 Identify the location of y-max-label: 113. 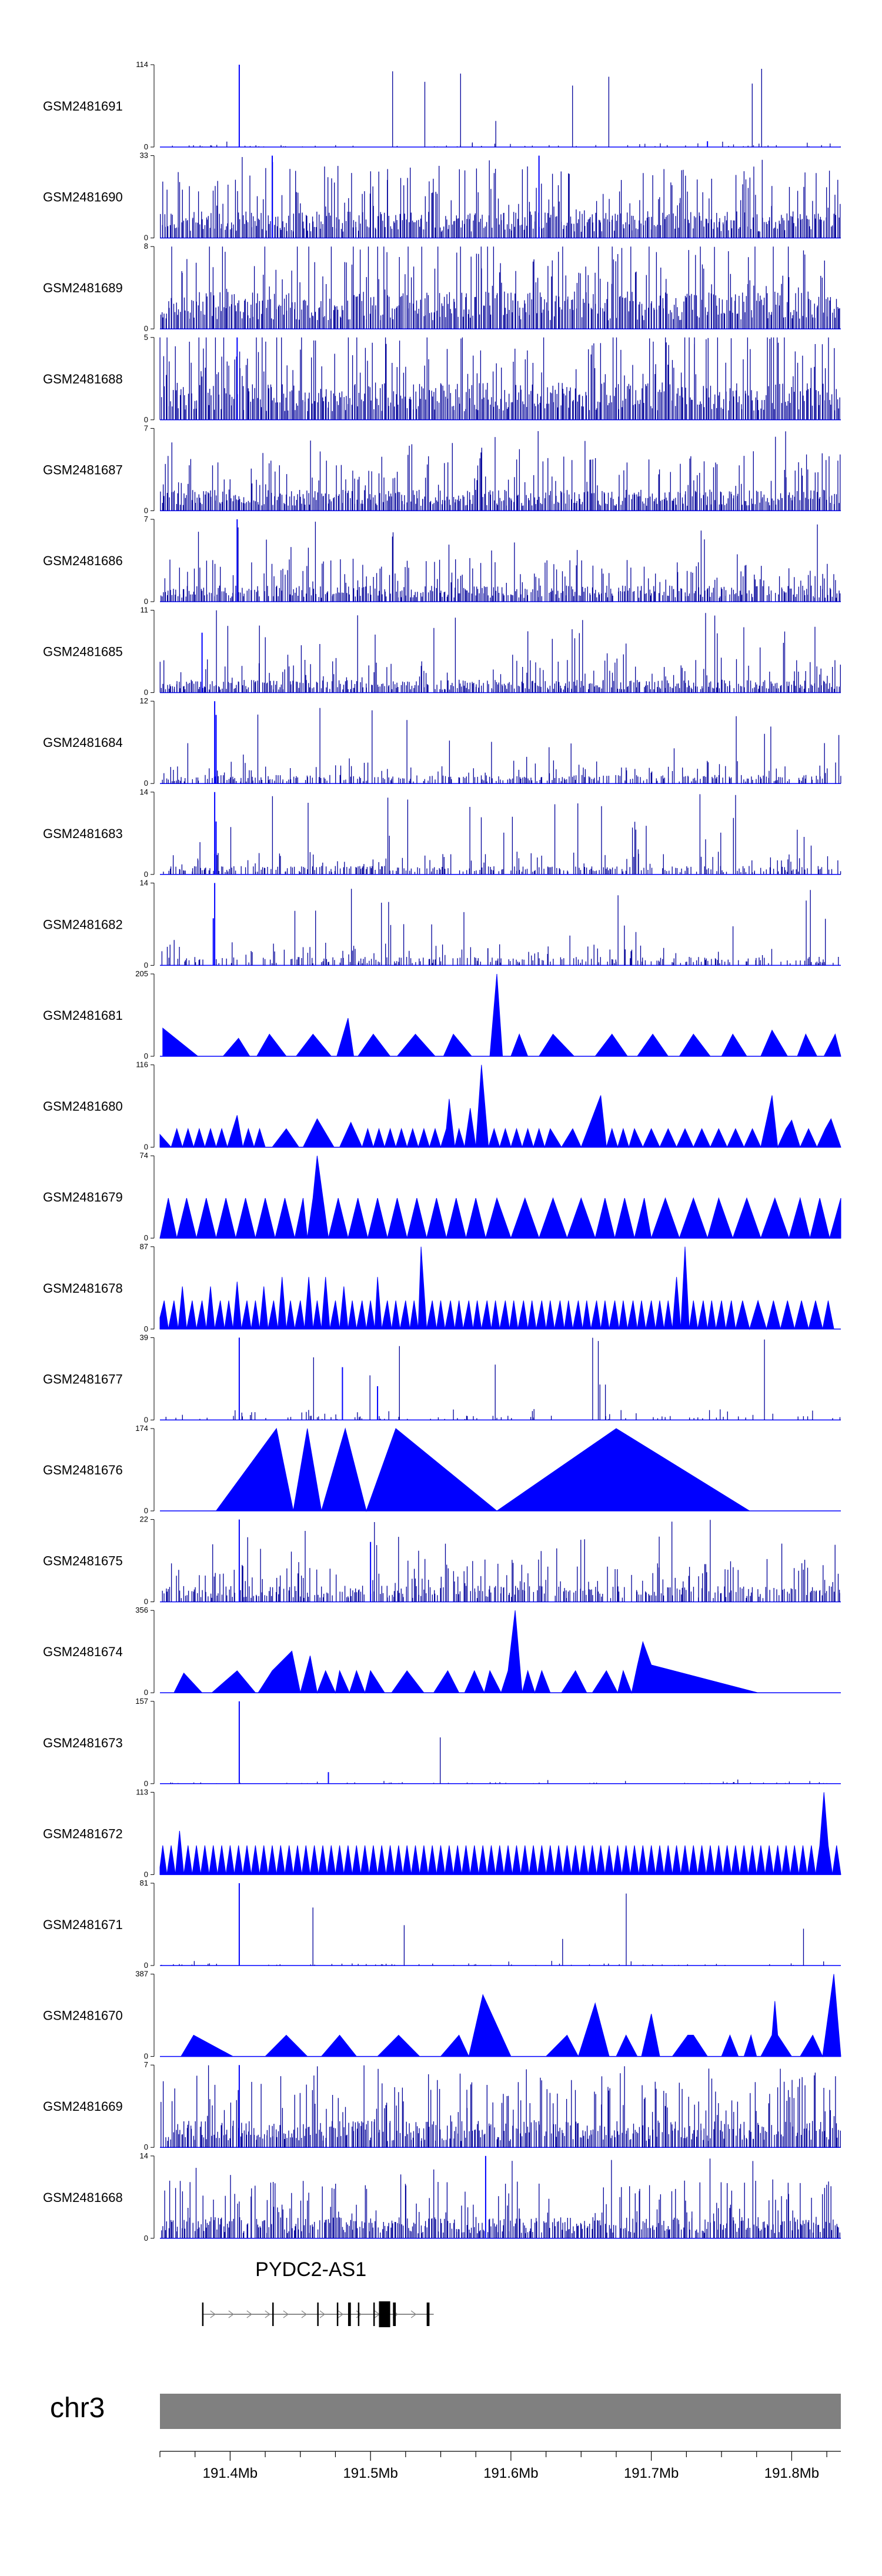
(142, 1791).